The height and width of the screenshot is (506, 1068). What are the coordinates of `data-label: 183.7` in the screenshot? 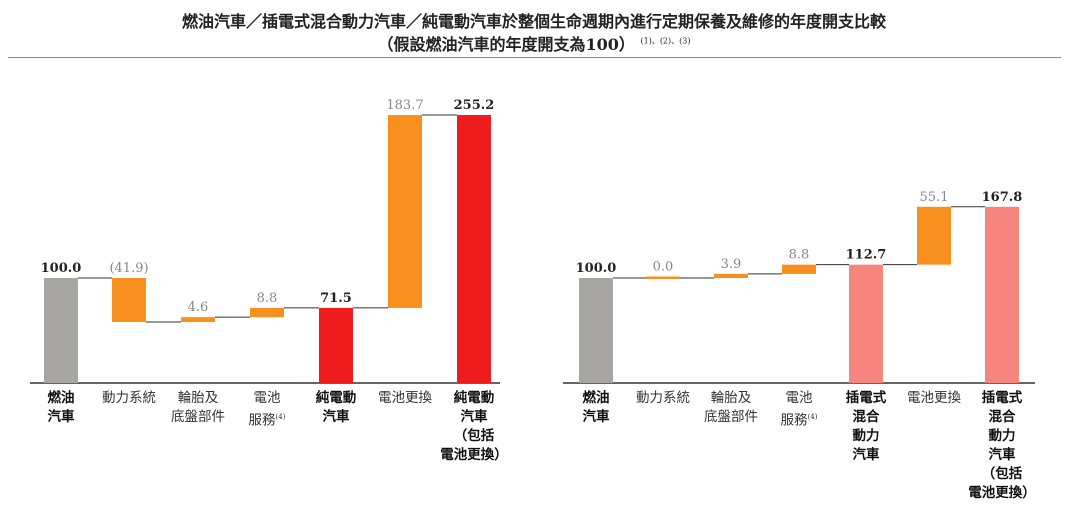 It's located at (404, 105).